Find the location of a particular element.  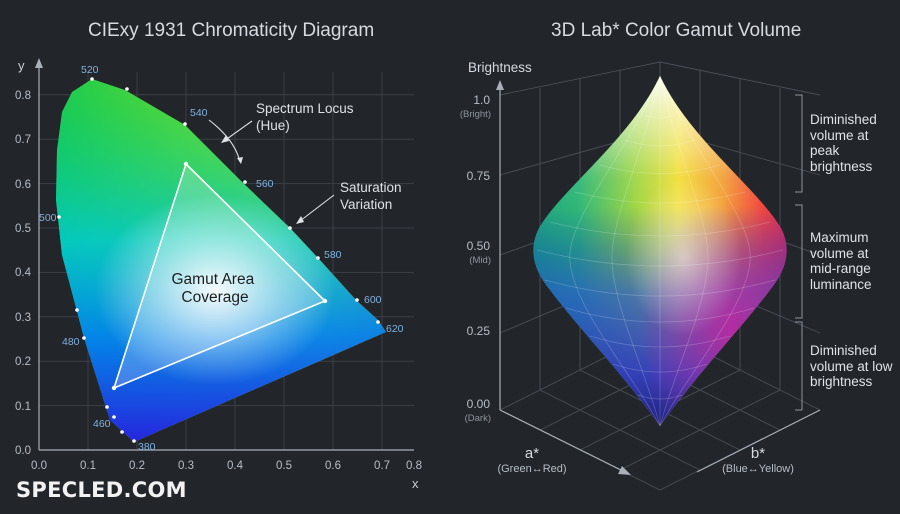

wavelength-label: 460 is located at coordinates (102, 424).